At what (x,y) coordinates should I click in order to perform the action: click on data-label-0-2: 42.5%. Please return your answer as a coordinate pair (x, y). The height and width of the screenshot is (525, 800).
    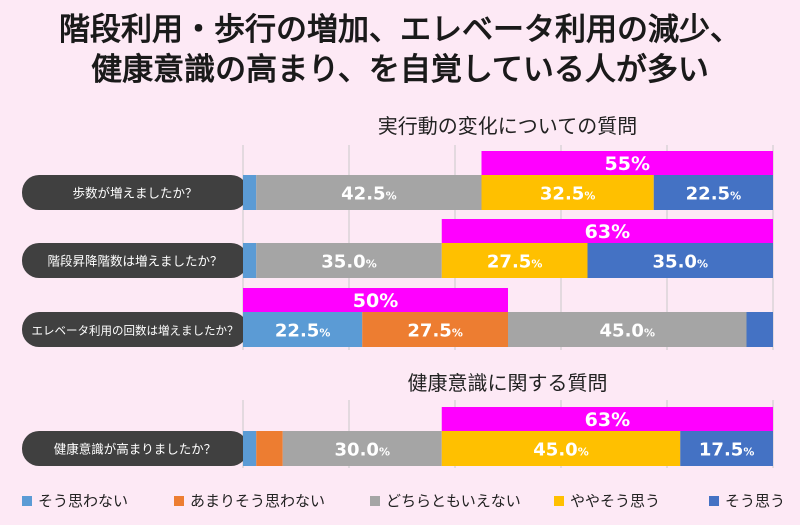
    Looking at the image, I should click on (368, 194).